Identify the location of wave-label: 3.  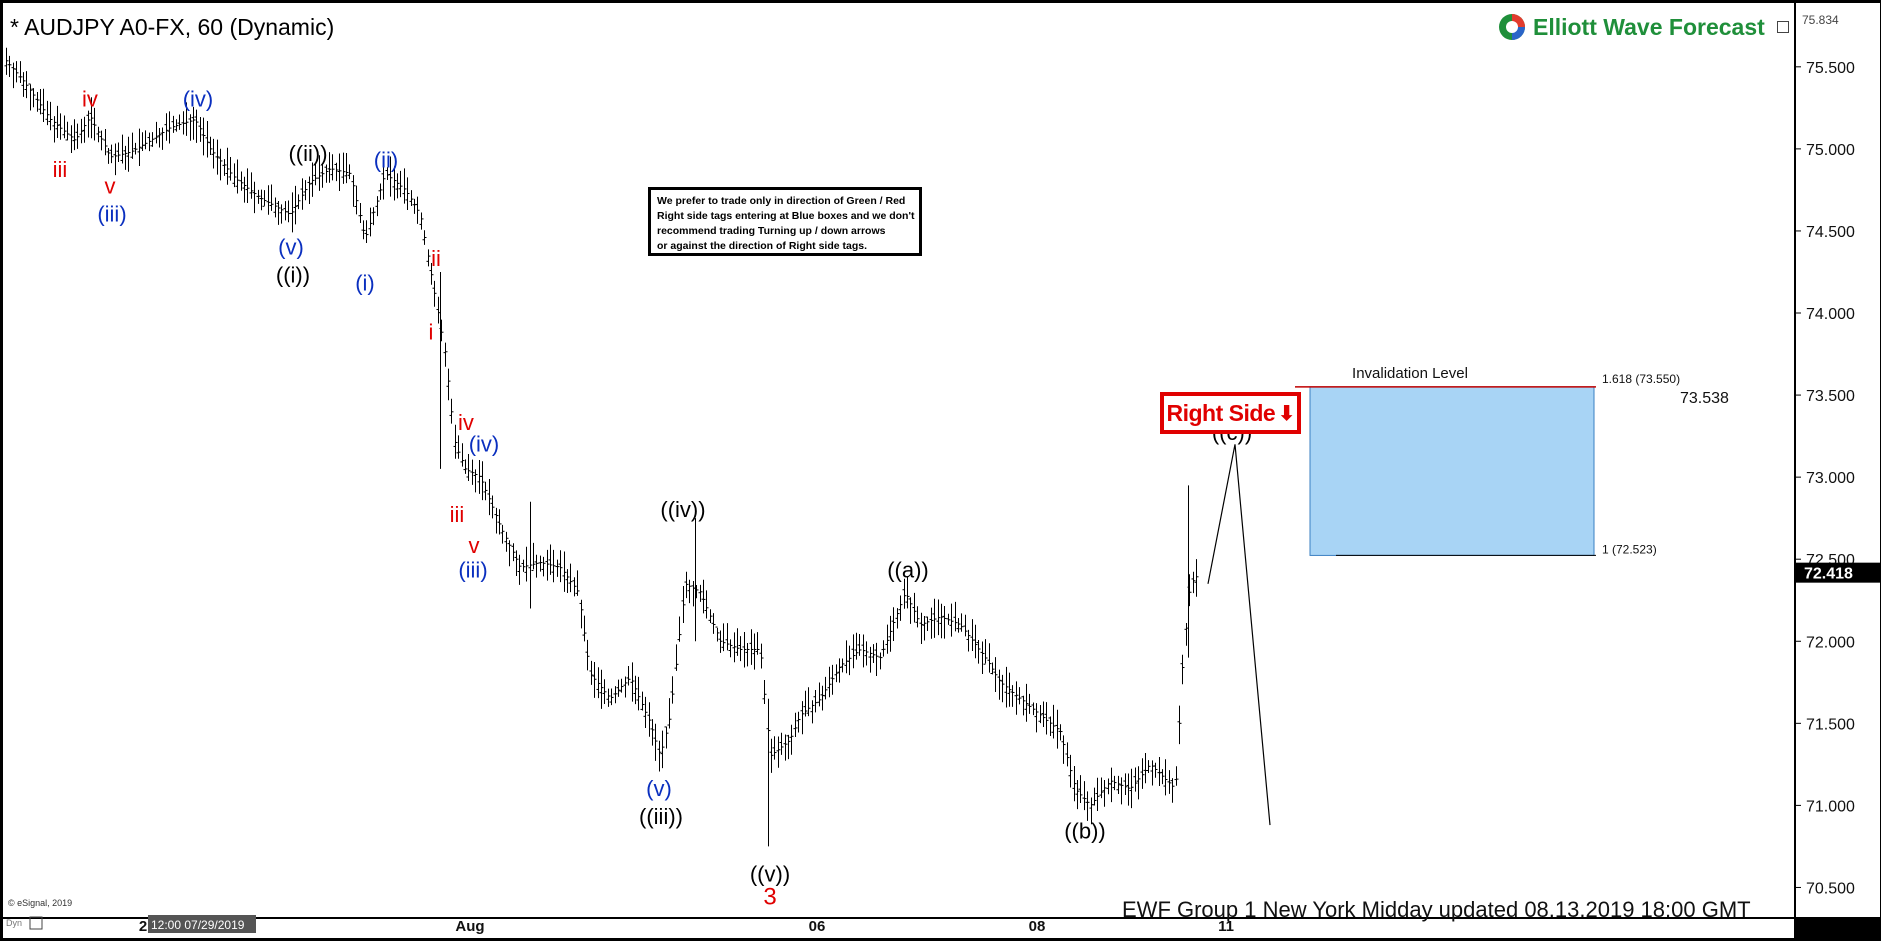
(769, 896).